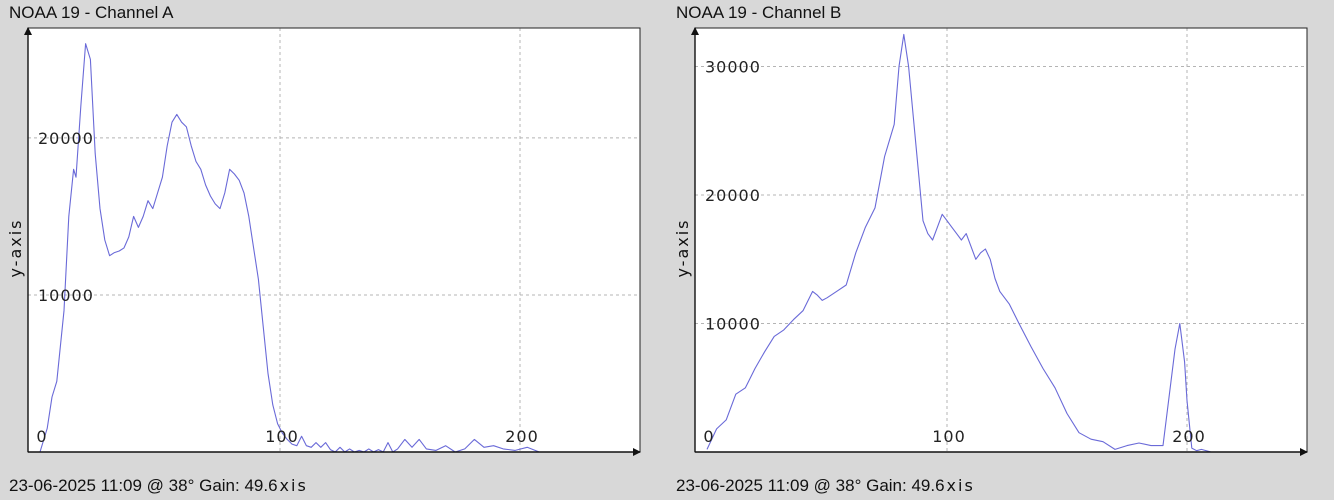 The image size is (1334, 500). I want to click on chart-title: NOAA 19 - Channel B, so click(759, 12).